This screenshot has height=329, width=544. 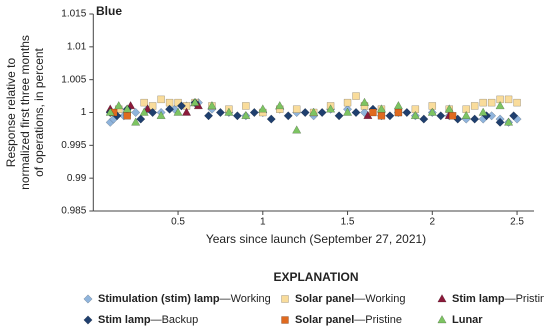 I want to click on y-axis-label: normalized first three months, so click(x=25, y=112).